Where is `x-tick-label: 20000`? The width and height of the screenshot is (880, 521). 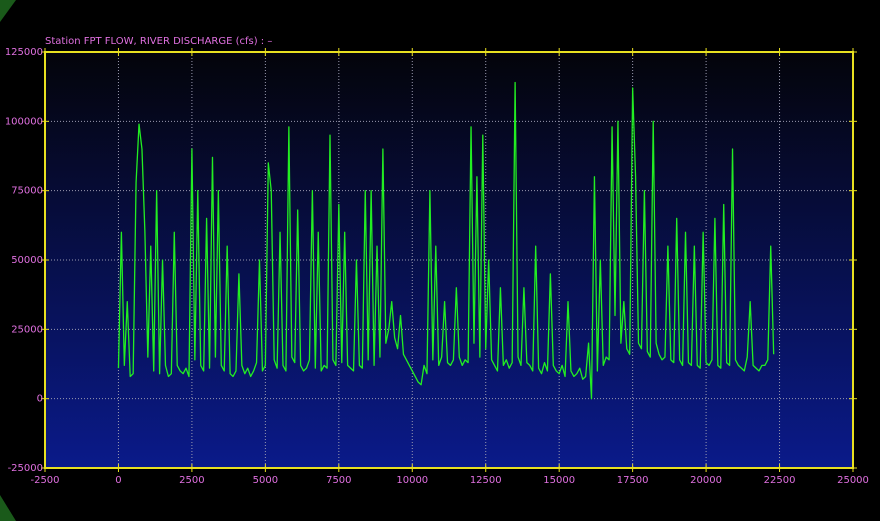 x-tick-label: 20000 is located at coordinates (706, 480).